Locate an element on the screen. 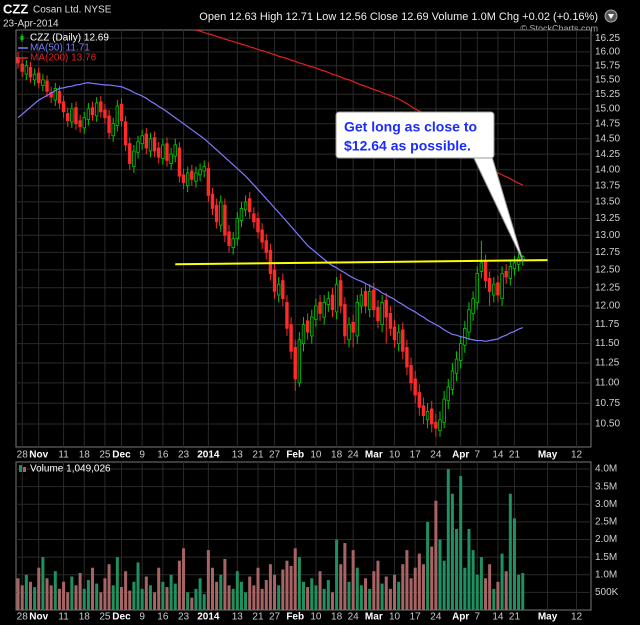  x-tick-label: 9 is located at coordinates (142, 455).